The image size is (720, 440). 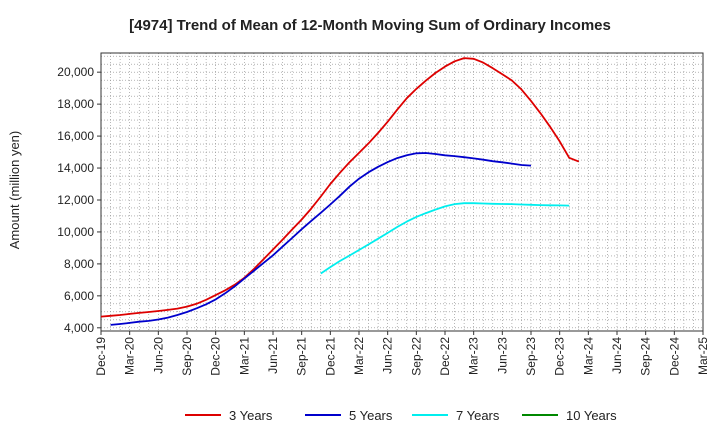 What do you see at coordinates (187, 356) in the screenshot?
I see `x-tick-label: Sep-20` at bounding box center [187, 356].